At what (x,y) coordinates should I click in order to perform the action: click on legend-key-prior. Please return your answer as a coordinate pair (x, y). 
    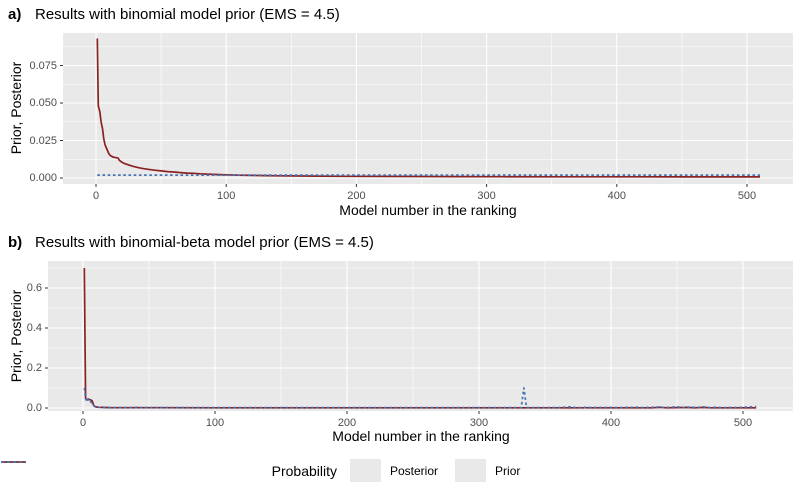
    Looking at the image, I should click on (244, 470).